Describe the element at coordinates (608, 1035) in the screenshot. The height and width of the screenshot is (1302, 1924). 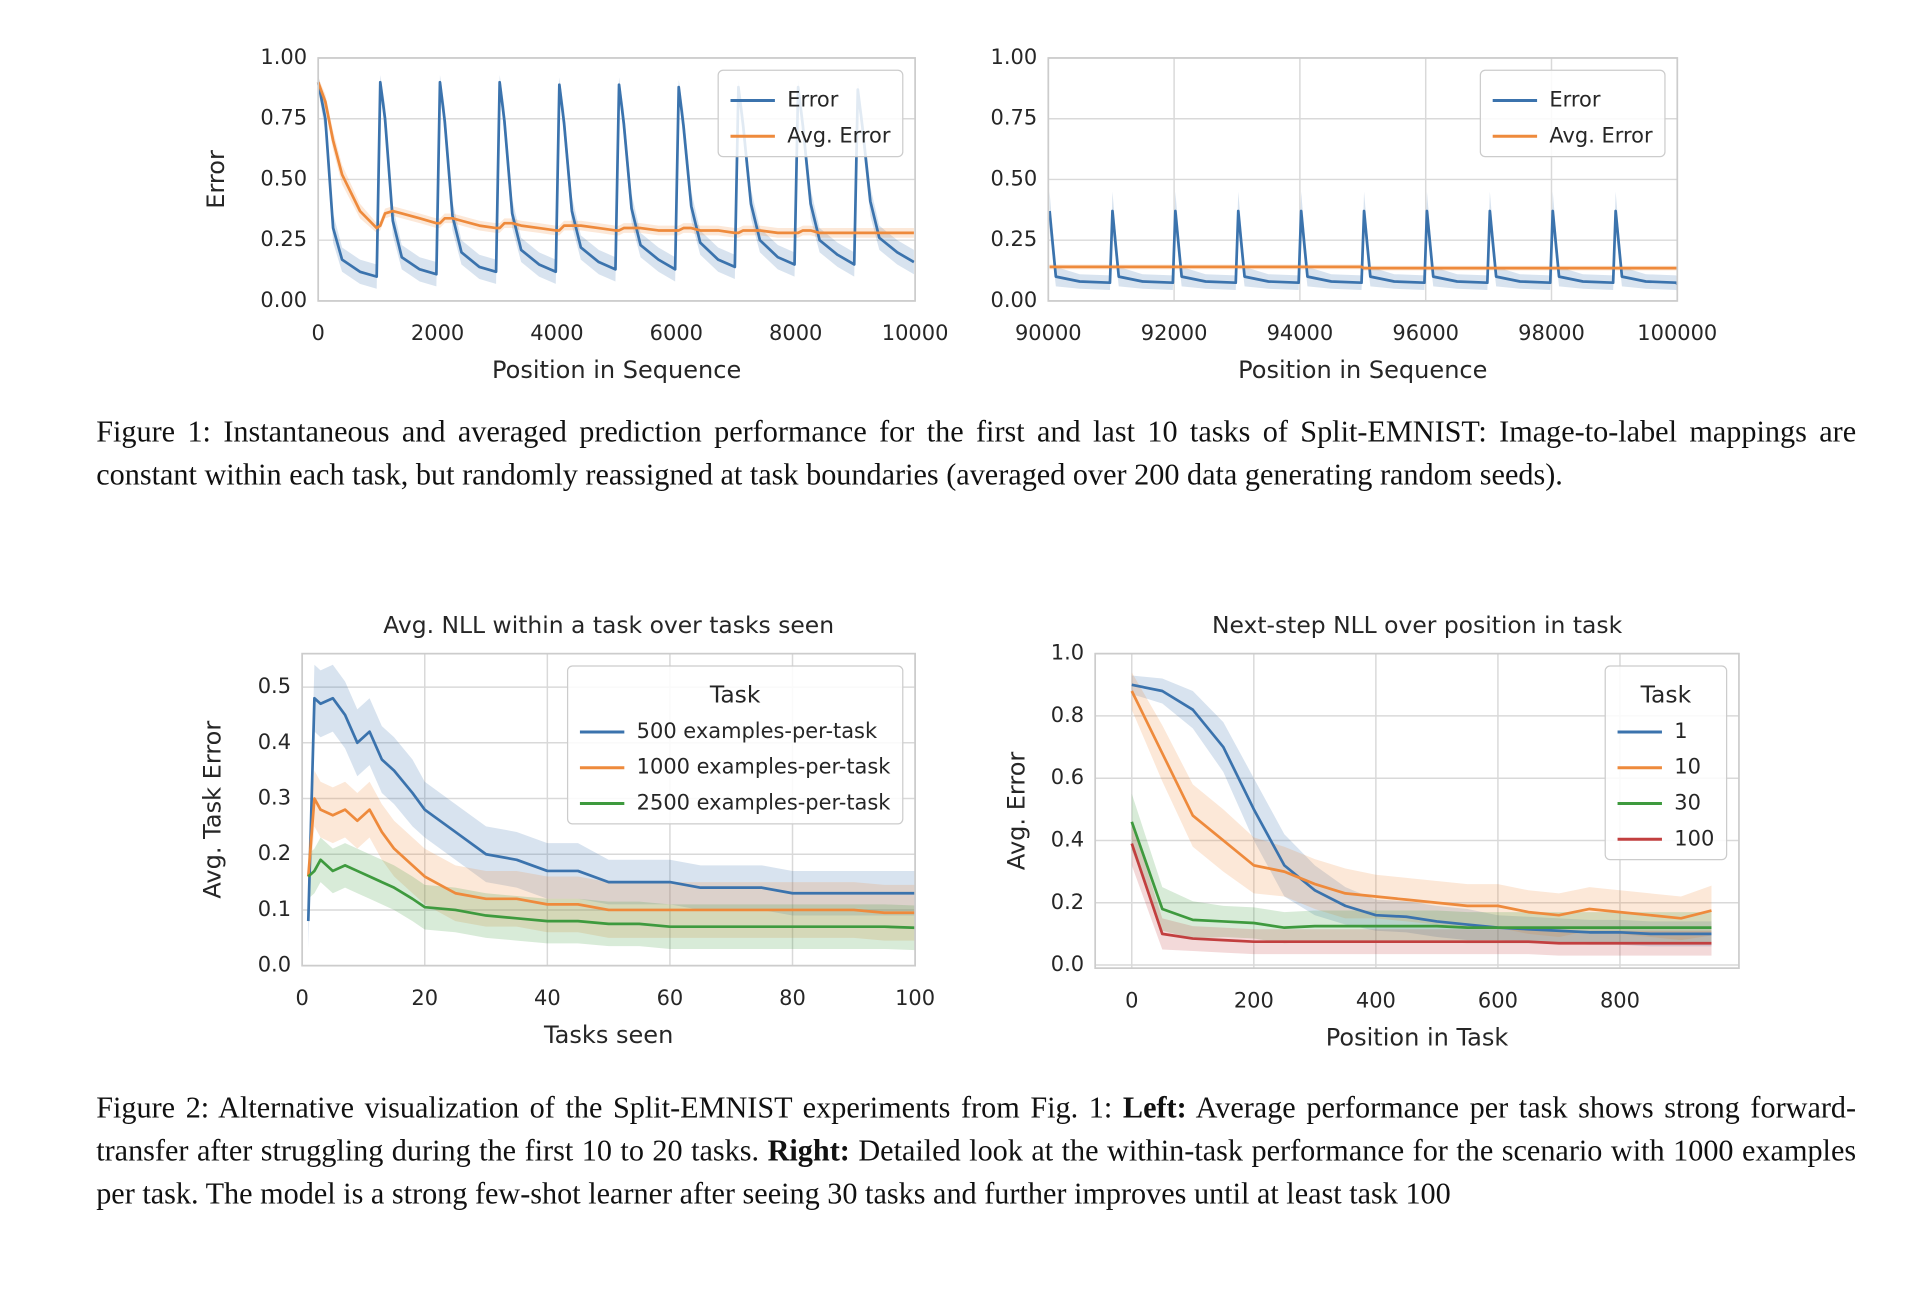
I see `x-axis-label: Tasks seen` at that location.